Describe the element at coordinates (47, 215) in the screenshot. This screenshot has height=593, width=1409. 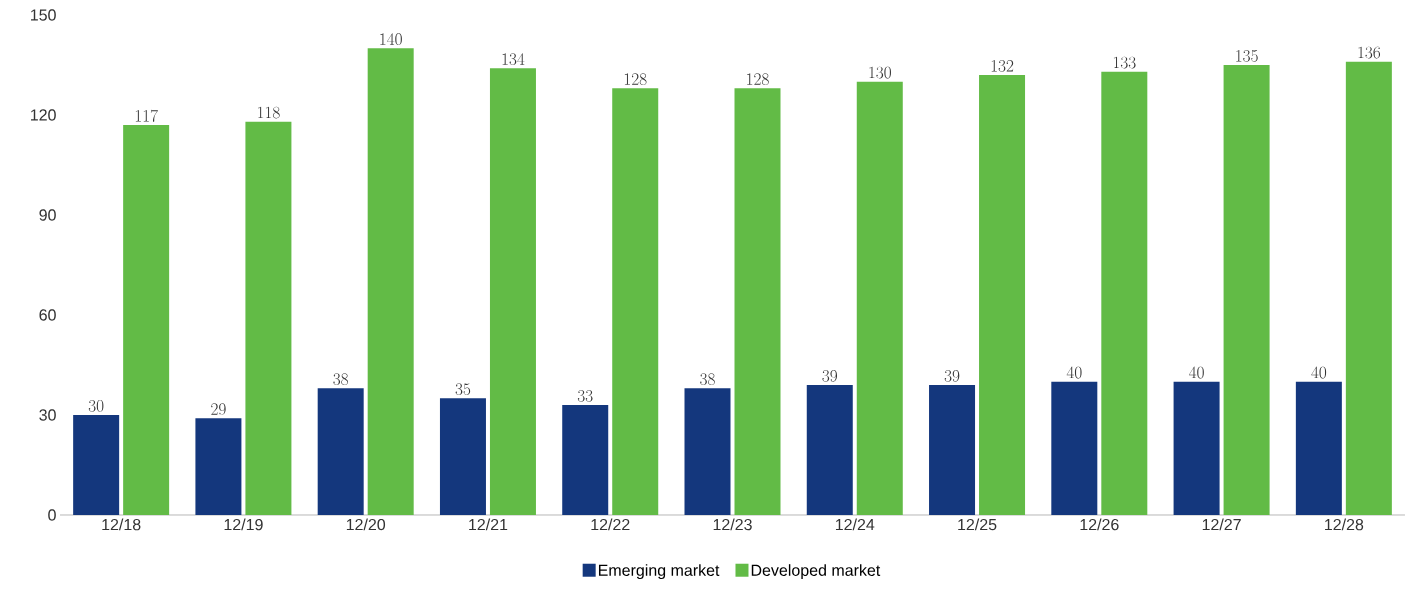
I see `y-tick-label: 90` at that location.